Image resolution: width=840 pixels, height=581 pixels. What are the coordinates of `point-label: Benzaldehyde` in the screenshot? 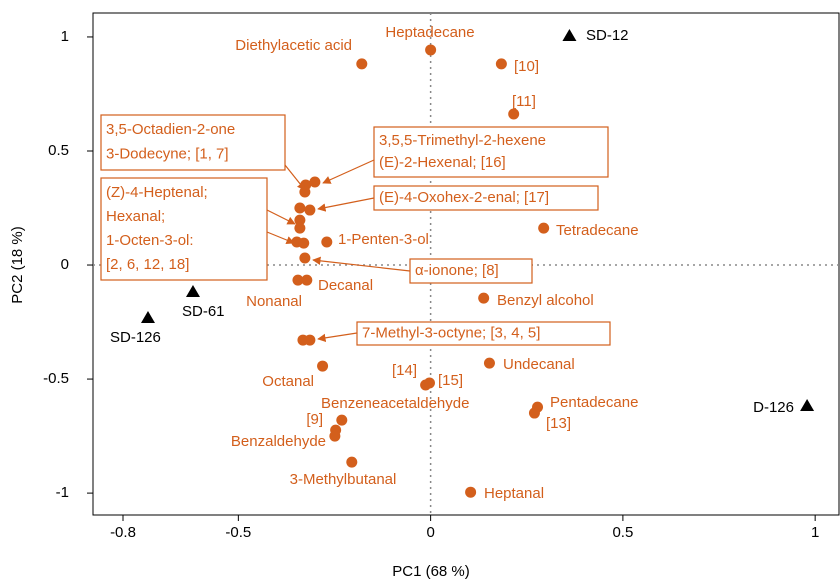 It's located at (278, 441).